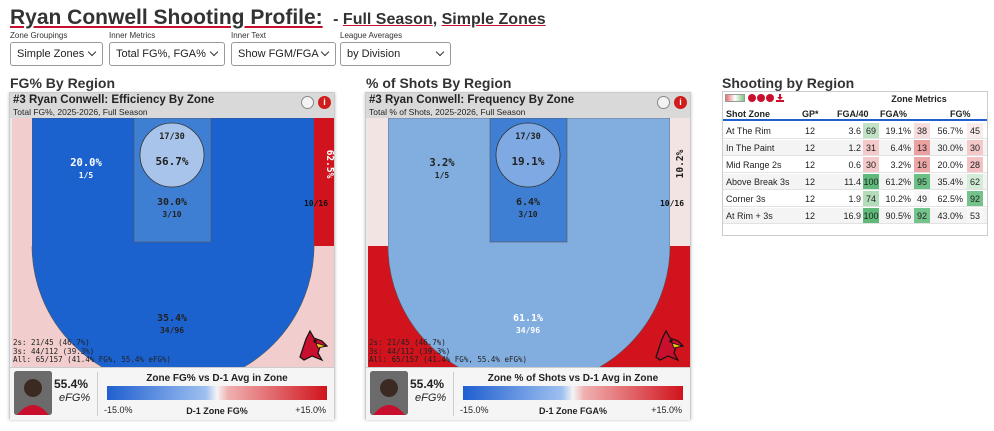 Image resolution: width=994 pixels, height=431 pixels. Describe the element at coordinates (922, 164) in the screenshot. I see `cell-fga-pct-pctile: 16` at that location.